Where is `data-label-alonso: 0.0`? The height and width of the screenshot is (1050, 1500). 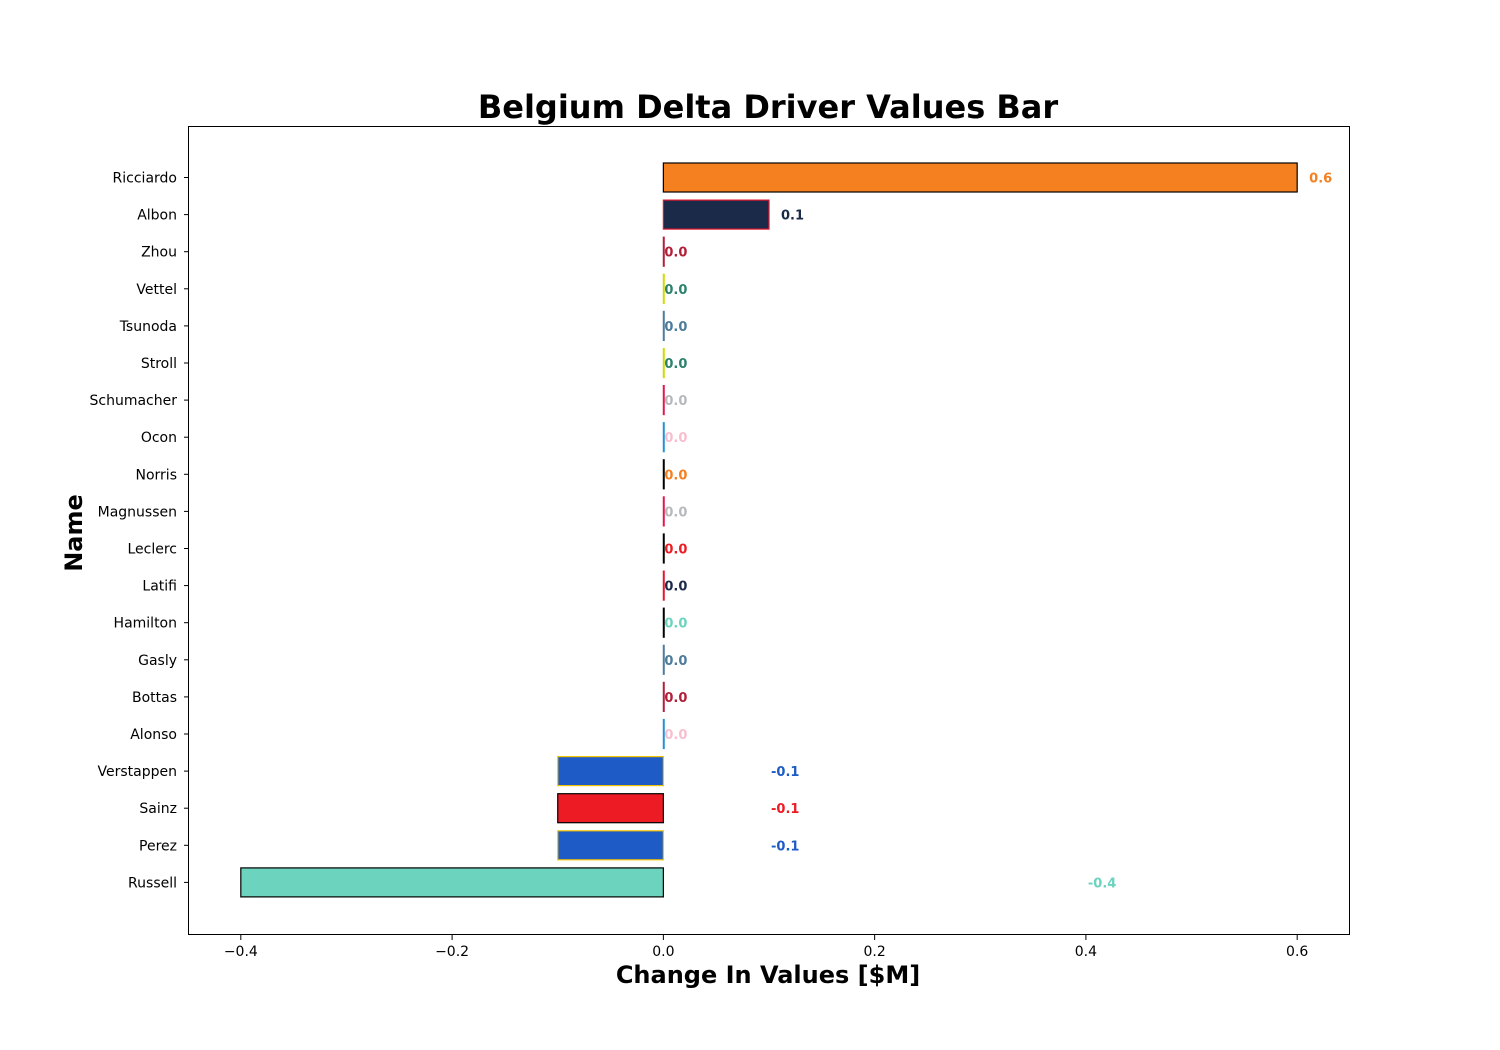 data-label-alonso: 0.0 is located at coordinates (675, 735).